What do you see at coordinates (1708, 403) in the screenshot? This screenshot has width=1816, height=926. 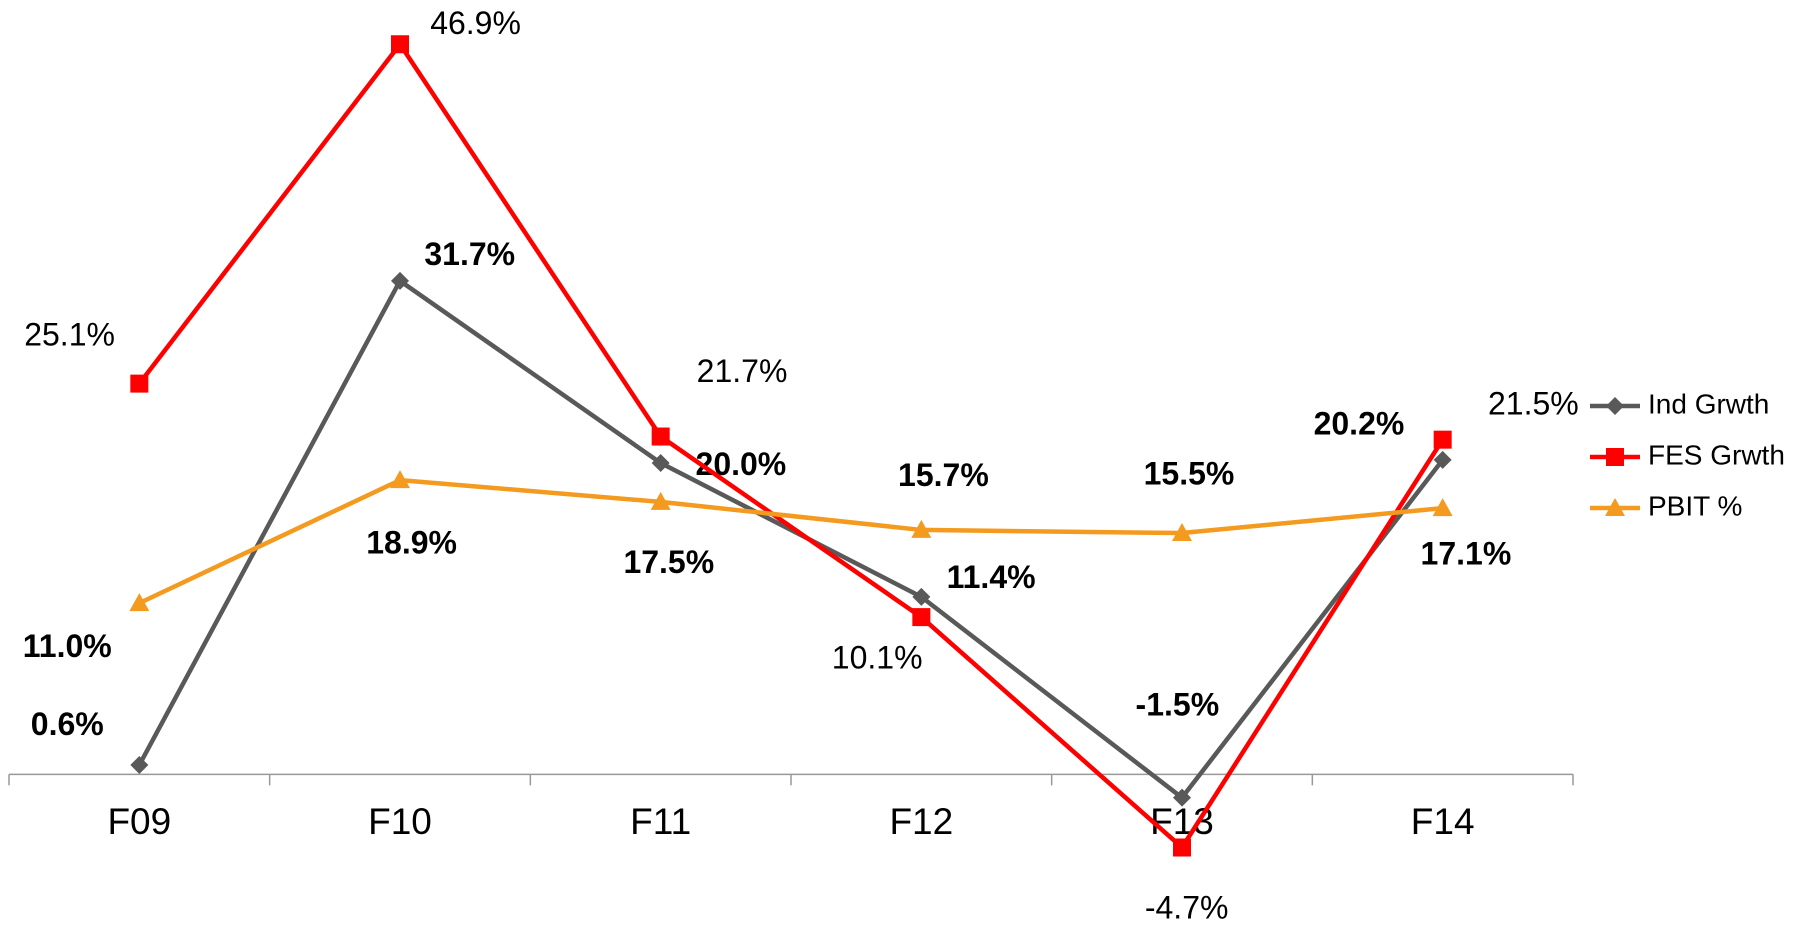 I see `legend-label: Ind Grwth` at bounding box center [1708, 403].